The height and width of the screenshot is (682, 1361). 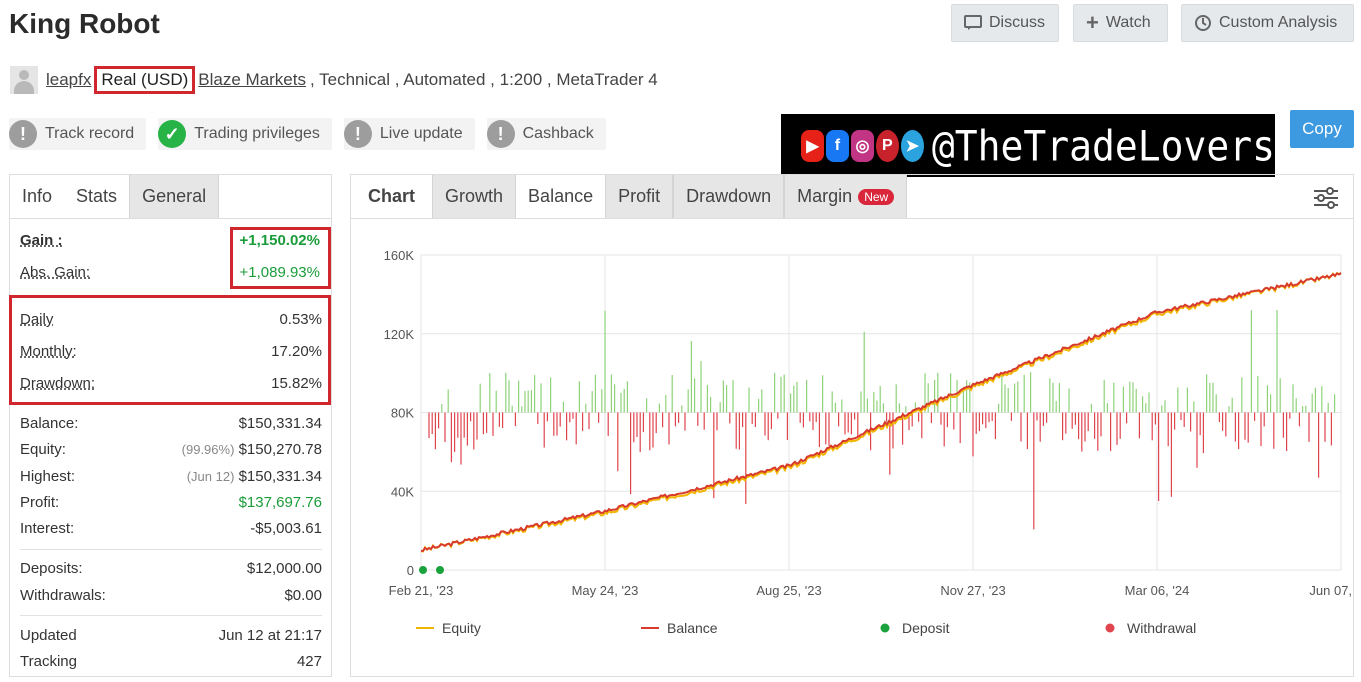 What do you see at coordinates (296, 351) in the screenshot?
I see `monthly-value: 17.20%` at bounding box center [296, 351].